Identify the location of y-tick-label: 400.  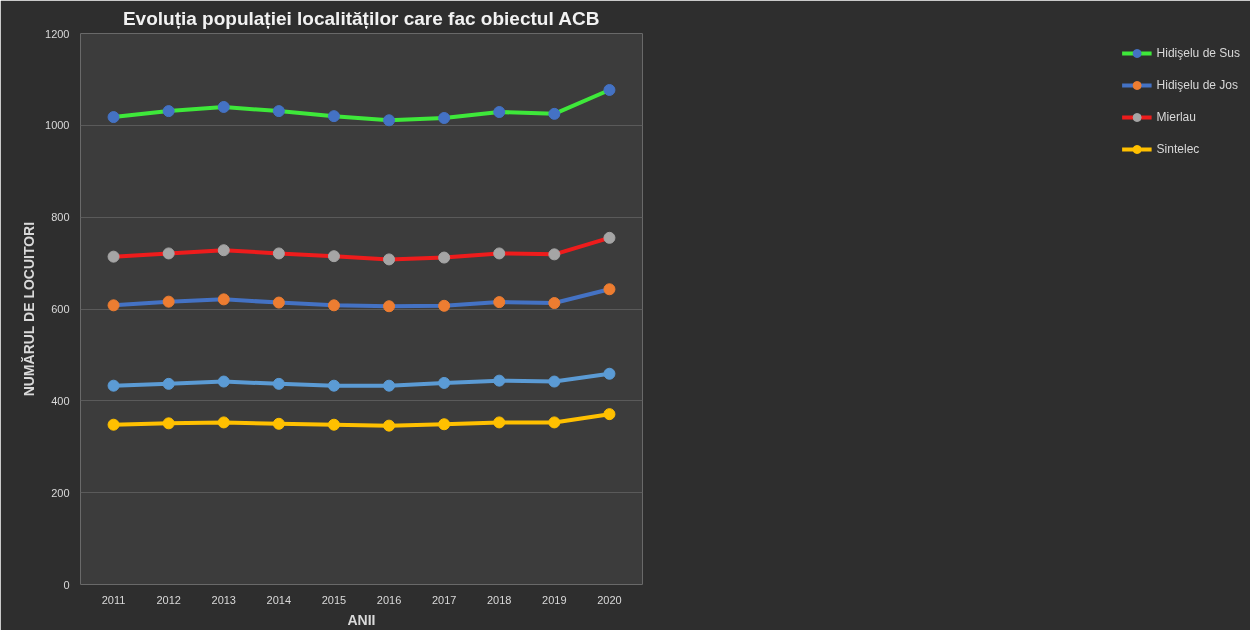
(60, 400).